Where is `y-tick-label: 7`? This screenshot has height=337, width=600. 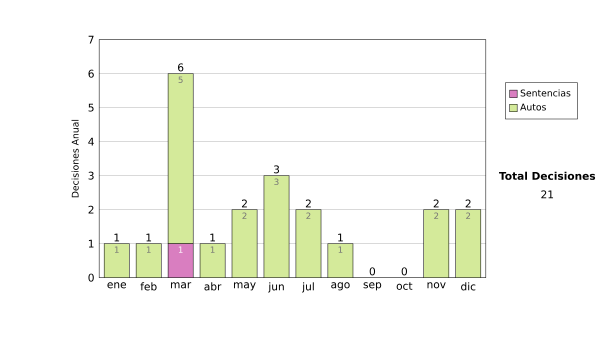 y-tick-label: 7 is located at coordinates (91, 40).